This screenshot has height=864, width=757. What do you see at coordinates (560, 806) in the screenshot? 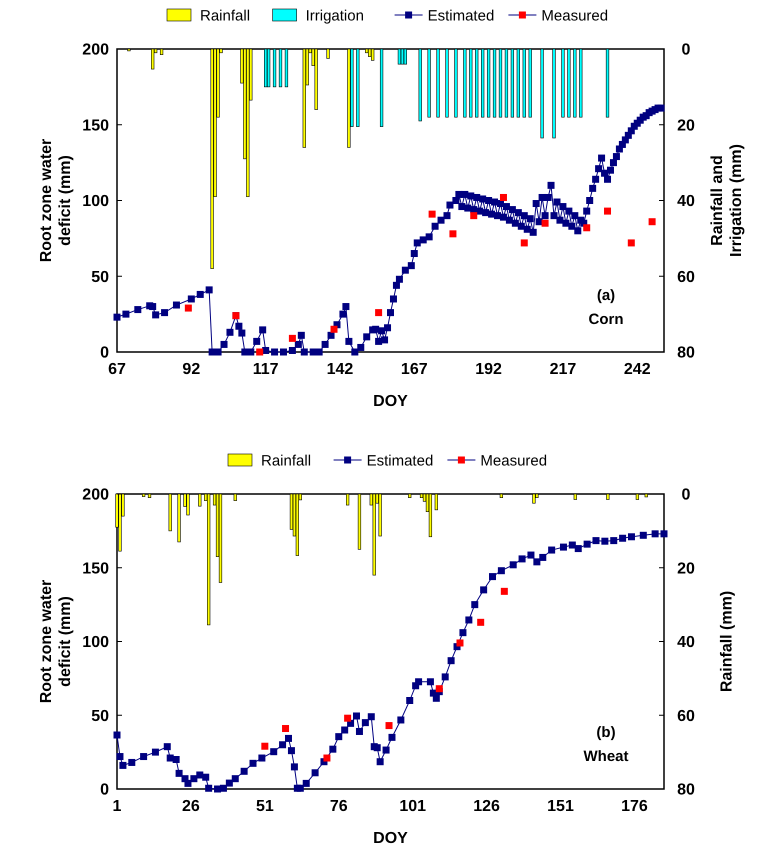
I see `x-tick-label: 151` at bounding box center [560, 806].